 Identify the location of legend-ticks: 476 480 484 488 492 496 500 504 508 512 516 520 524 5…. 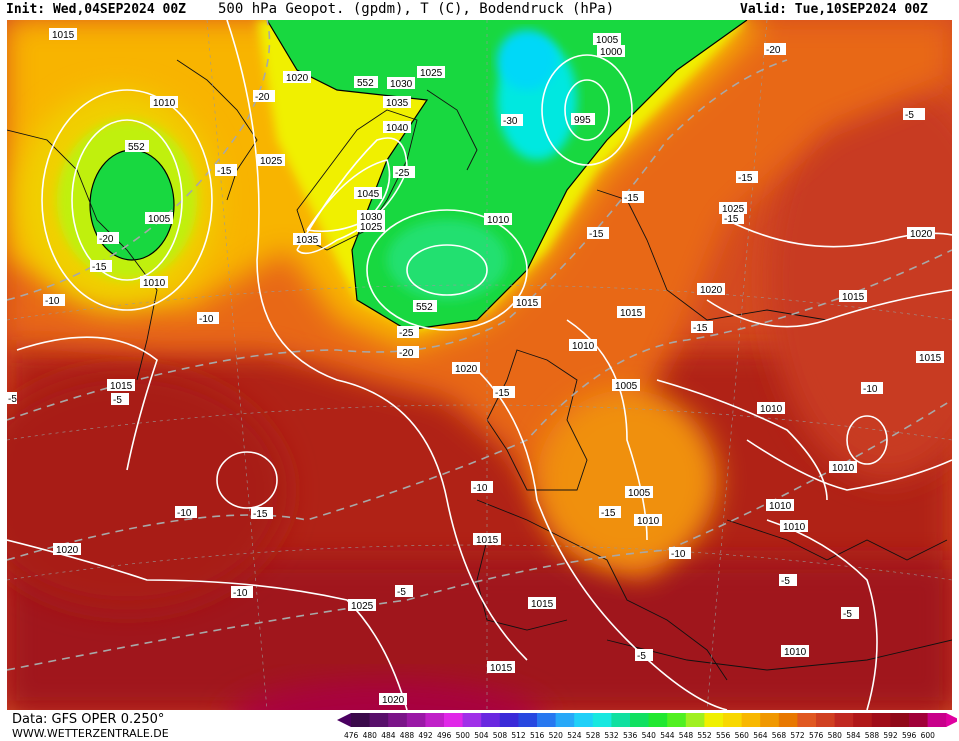
(649, 736).